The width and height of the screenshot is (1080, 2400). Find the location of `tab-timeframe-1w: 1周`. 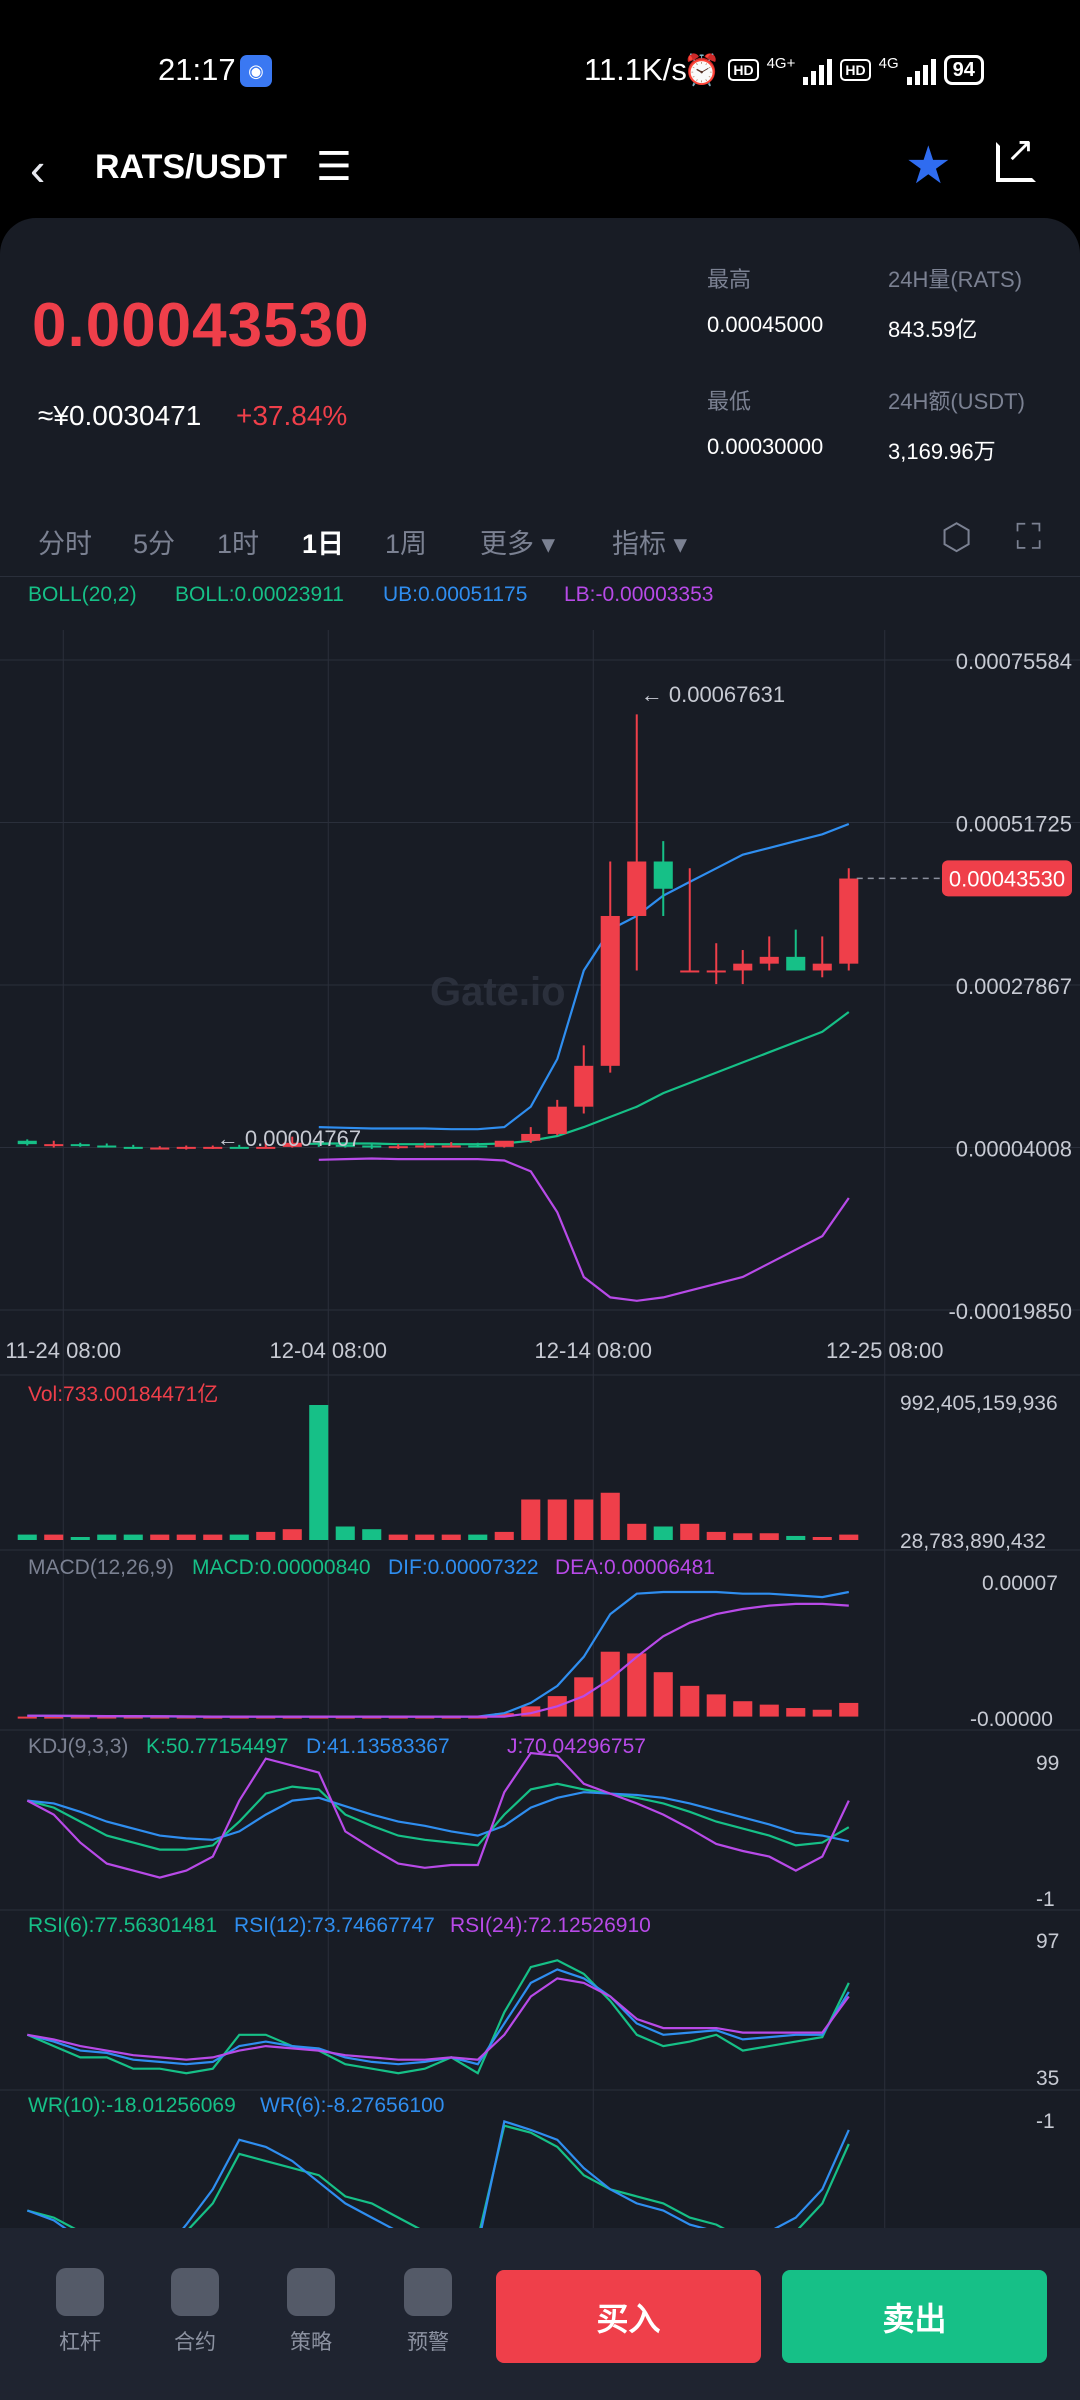

tab-timeframe-1w: 1周 is located at coordinates (406, 544).